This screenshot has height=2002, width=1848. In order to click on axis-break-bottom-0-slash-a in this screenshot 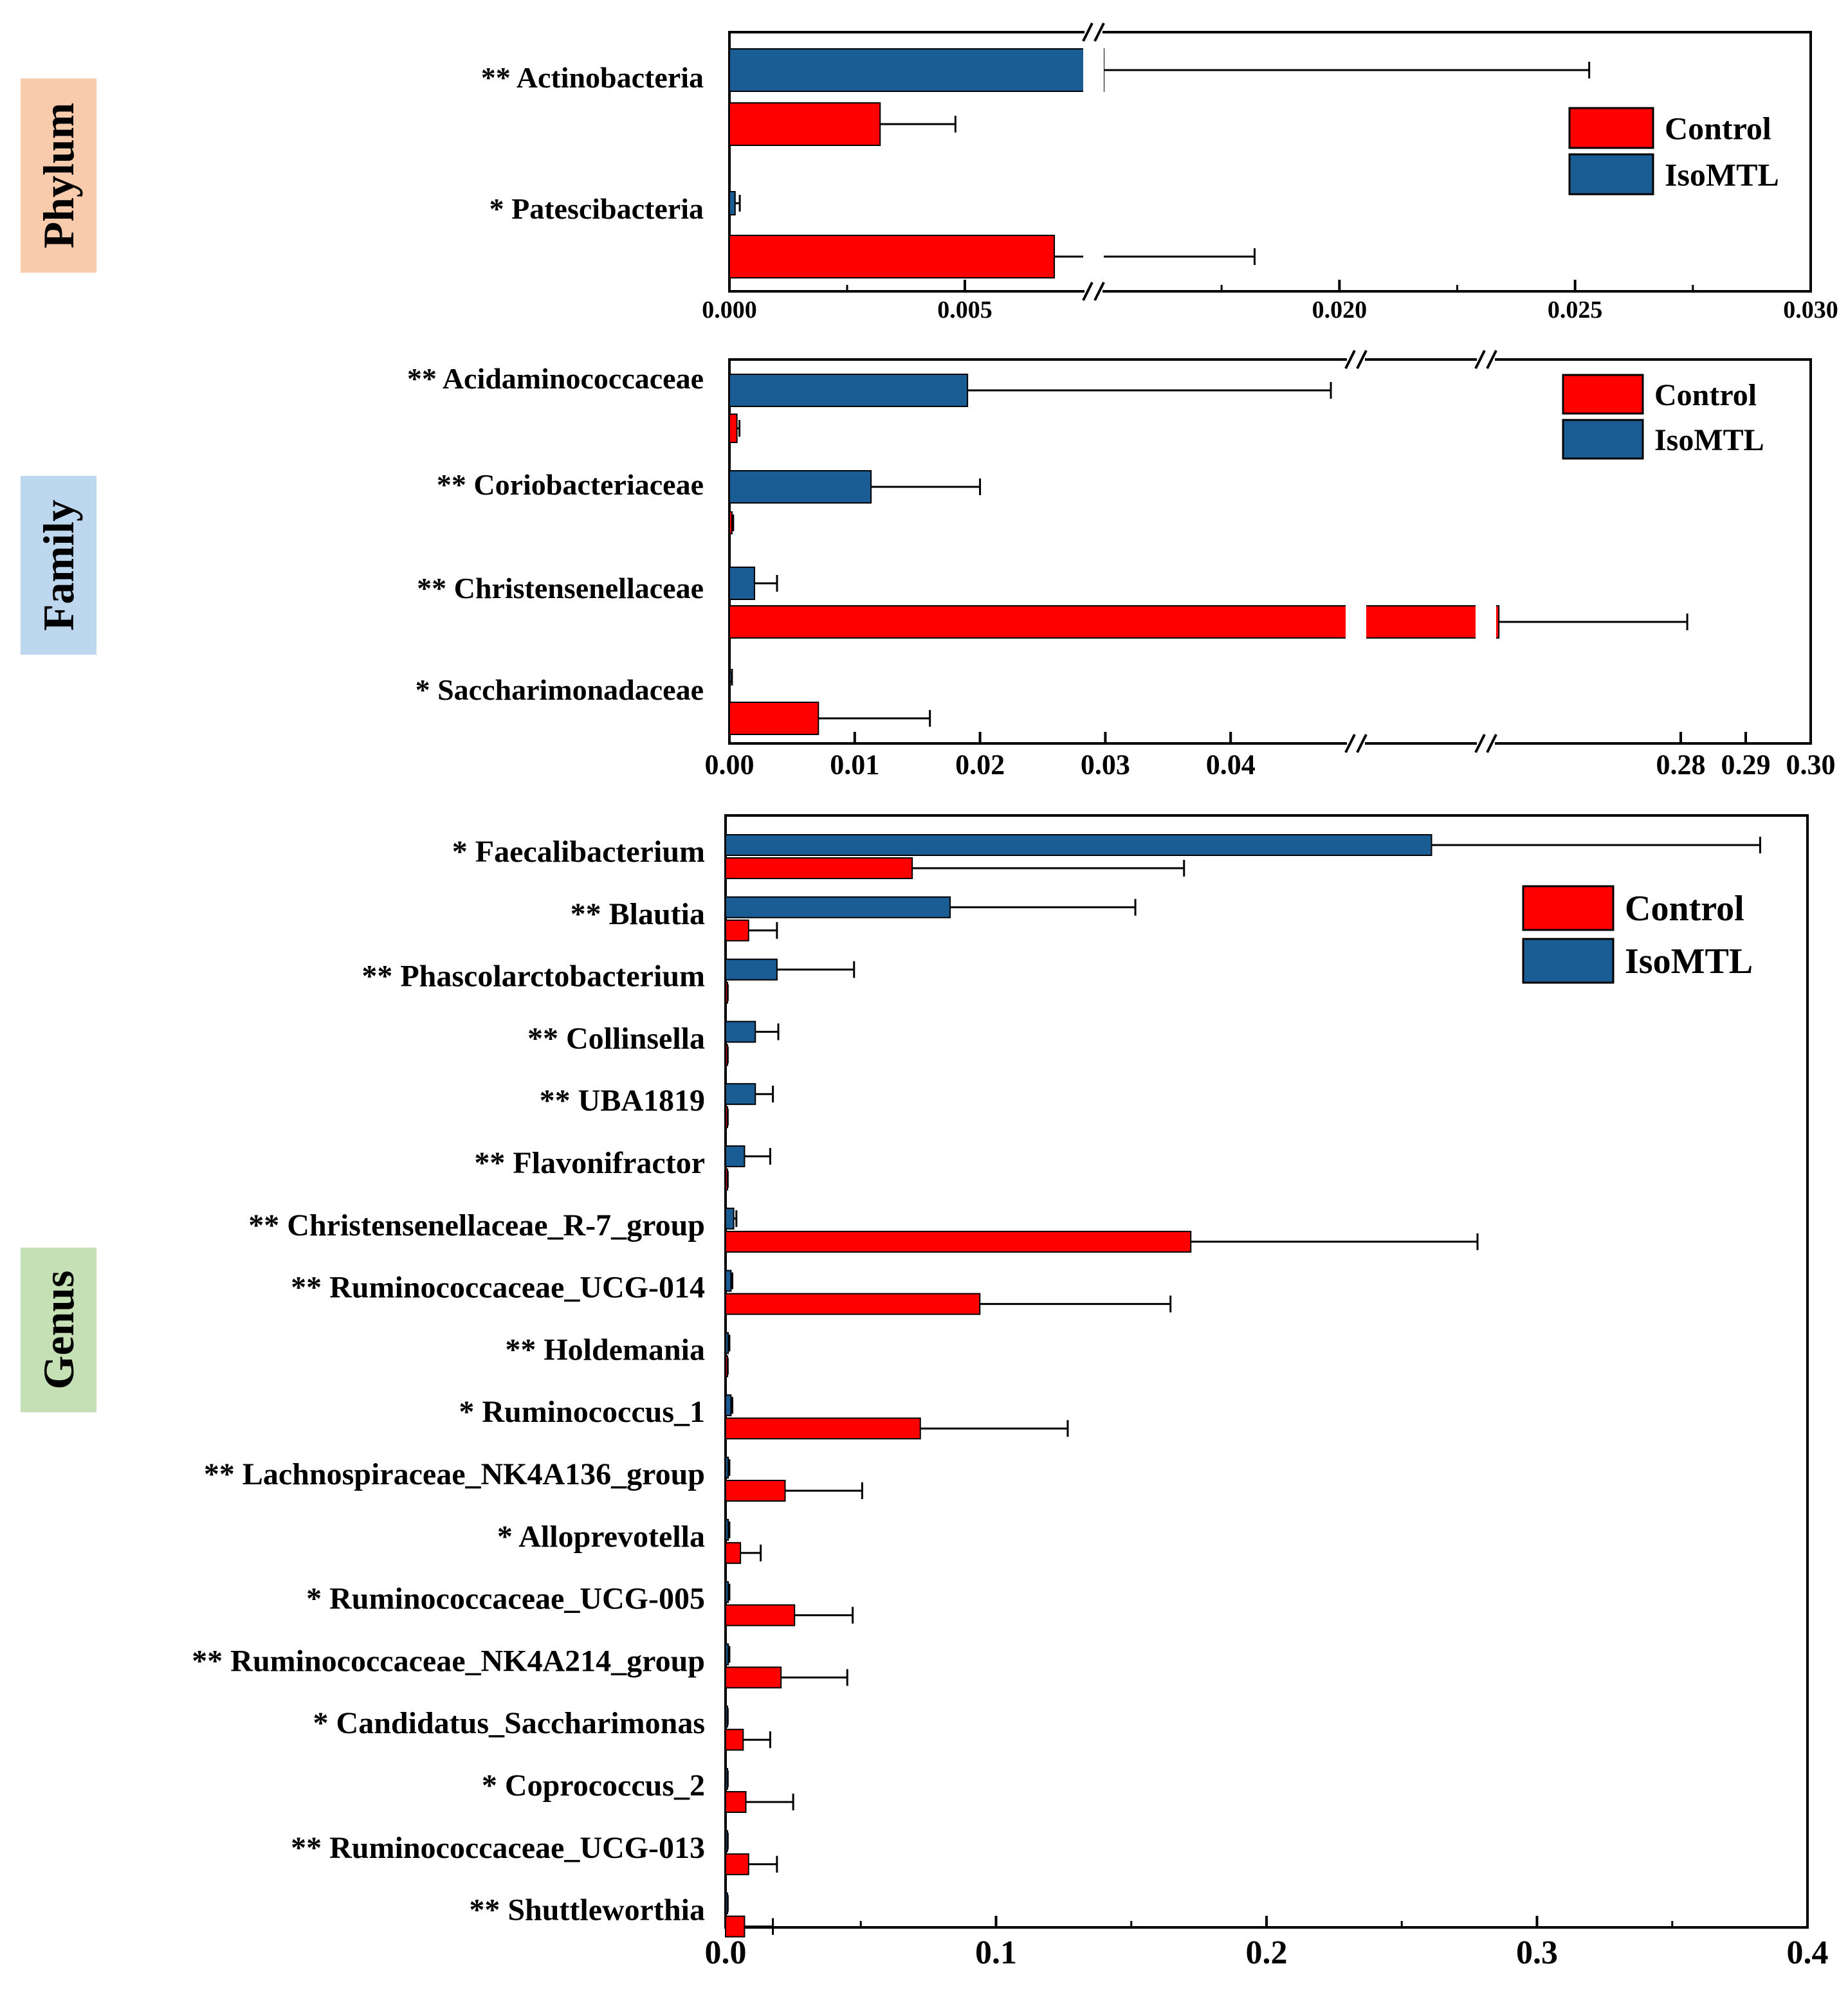, I will do `click(1350, 744)`.